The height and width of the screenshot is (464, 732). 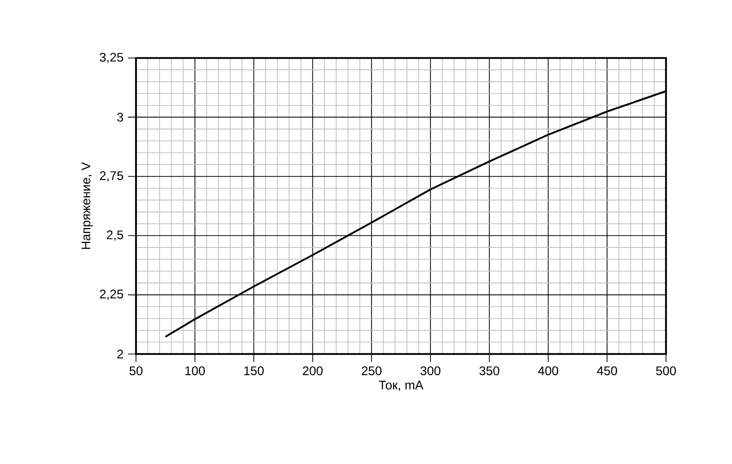 What do you see at coordinates (120, 117) in the screenshot?
I see `y-tick-label: 3` at bounding box center [120, 117].